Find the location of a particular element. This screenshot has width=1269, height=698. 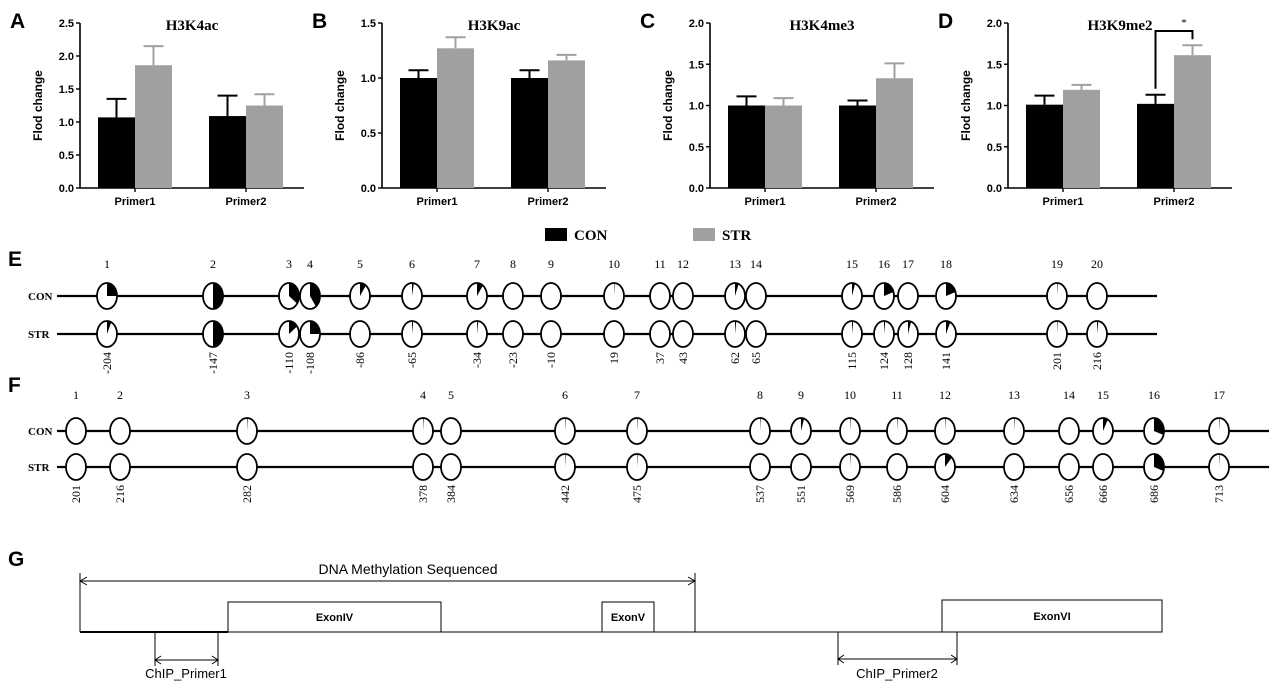

cpg-site-number: 8 is located at coordinates (760, 395).